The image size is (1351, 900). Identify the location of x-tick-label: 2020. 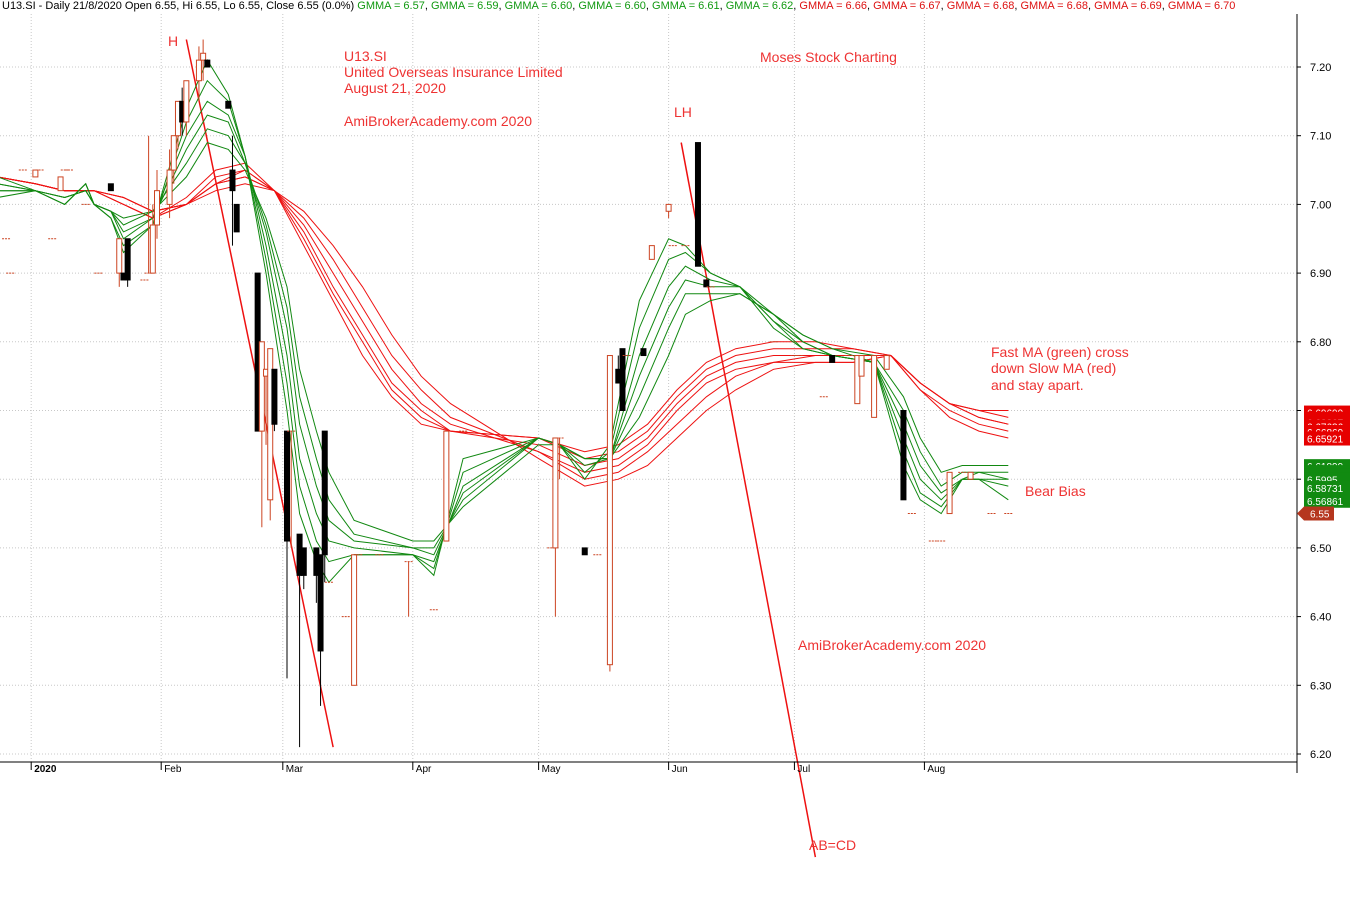
(45, 769).